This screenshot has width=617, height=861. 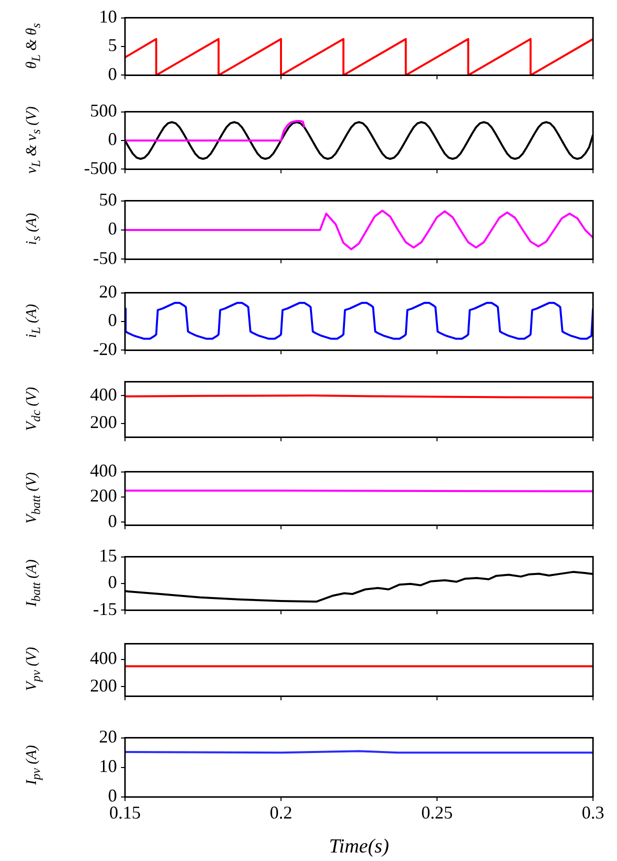 What do you see at coordinates (105, 608) in the screenshot?
I see `y-tick-label: -15` at bounding box center [105, 608].